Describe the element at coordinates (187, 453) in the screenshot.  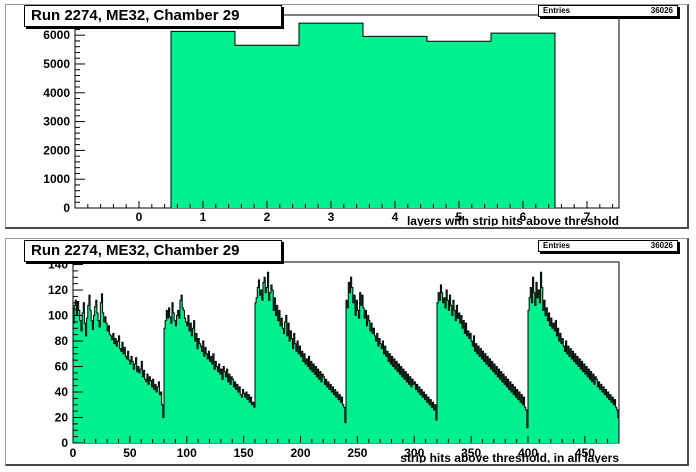
I see `x-tick-label: 100` at that location.